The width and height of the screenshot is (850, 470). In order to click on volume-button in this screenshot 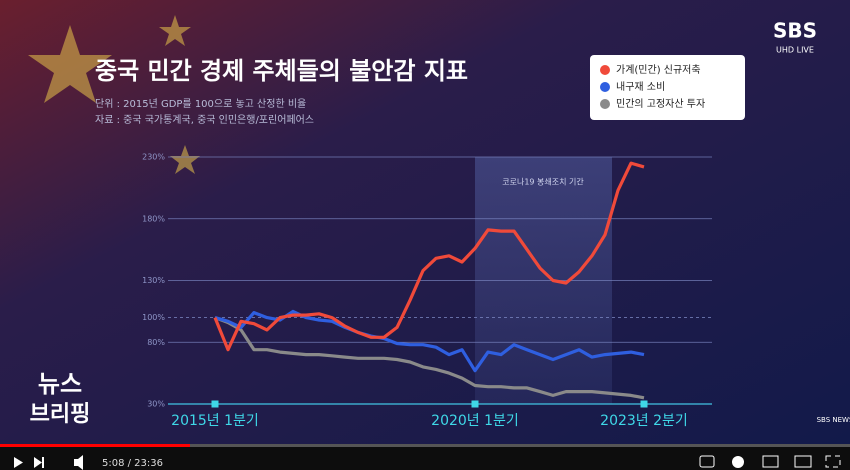, I will do `click(78, 462)`.